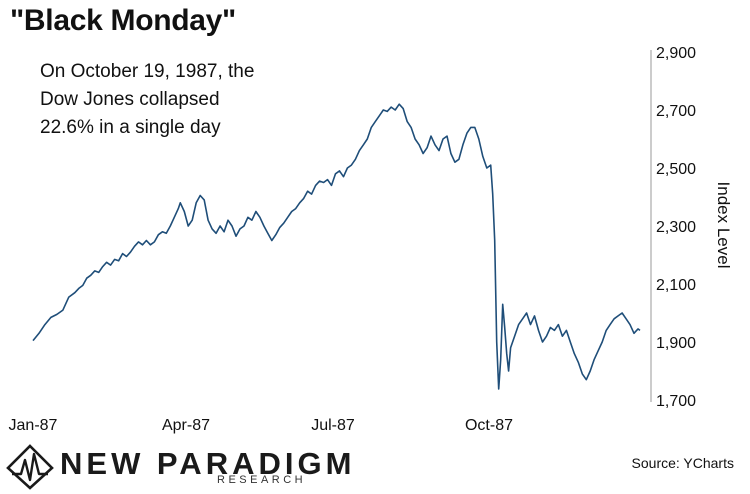  I want to click on x-tick-label: Jul-87, so click(333, 425).